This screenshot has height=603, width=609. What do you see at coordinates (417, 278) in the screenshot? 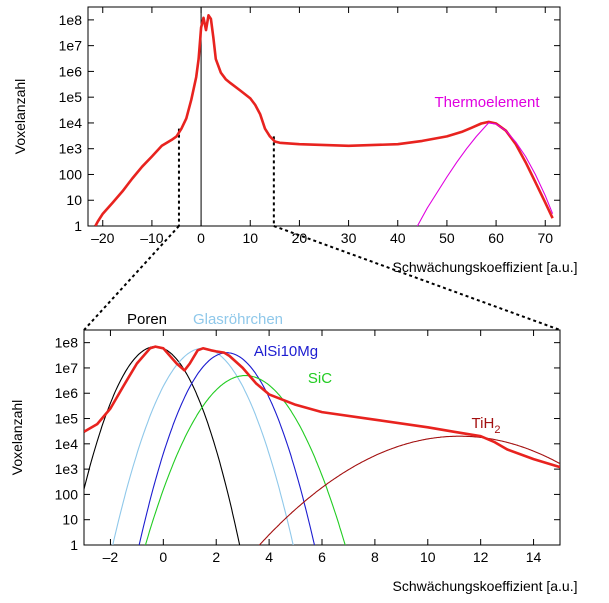
I see `zoom-connector-line` at bounding box center [417, 278].